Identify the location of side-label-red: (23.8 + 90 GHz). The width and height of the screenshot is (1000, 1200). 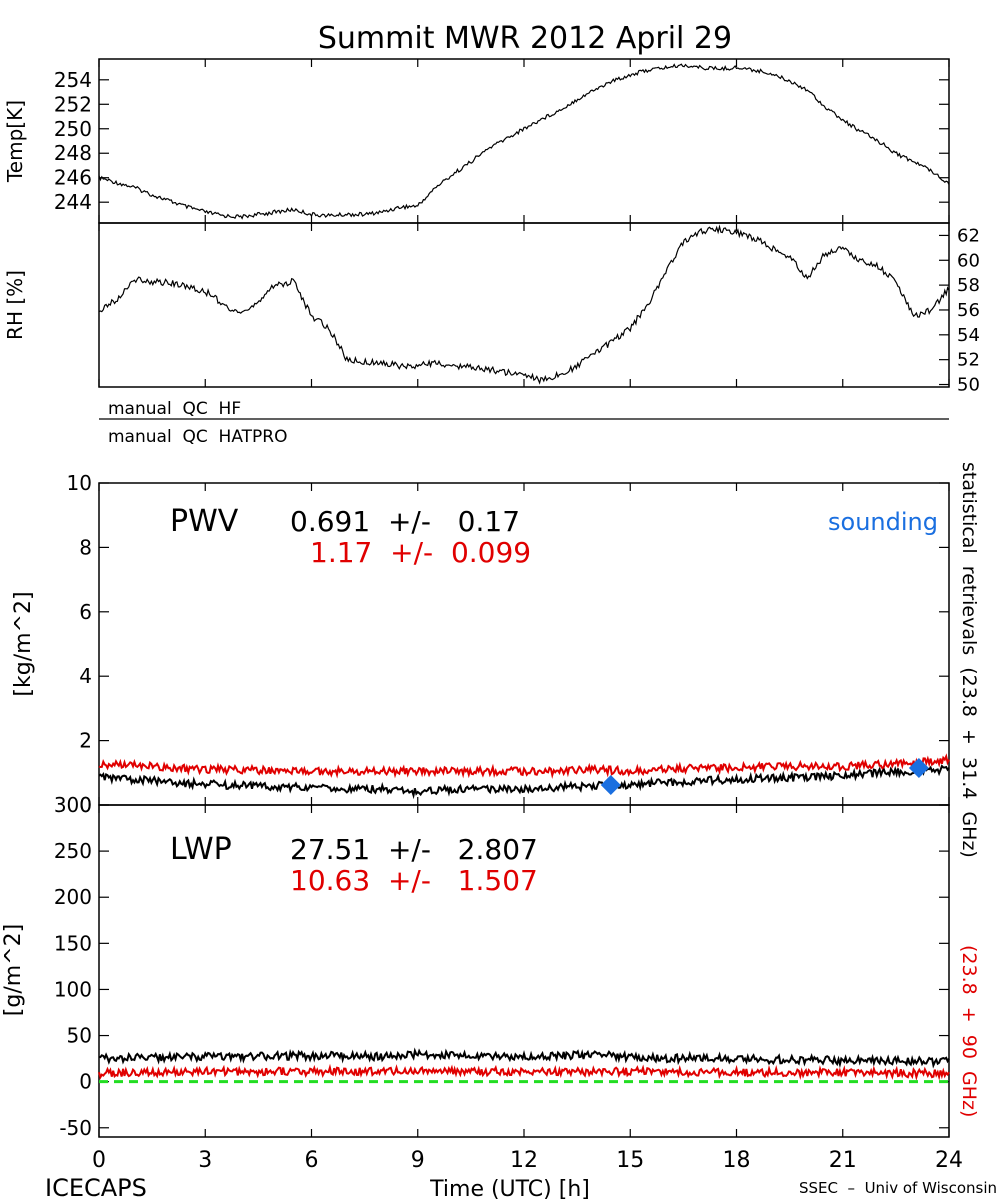
(969, 1031).